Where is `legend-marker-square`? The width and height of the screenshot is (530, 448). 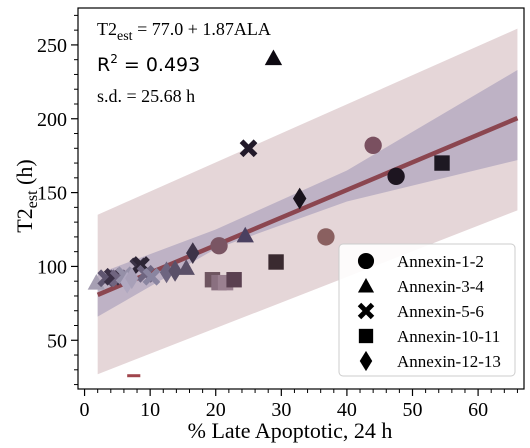 legend-marker-square is located at coordinates (366, 336).